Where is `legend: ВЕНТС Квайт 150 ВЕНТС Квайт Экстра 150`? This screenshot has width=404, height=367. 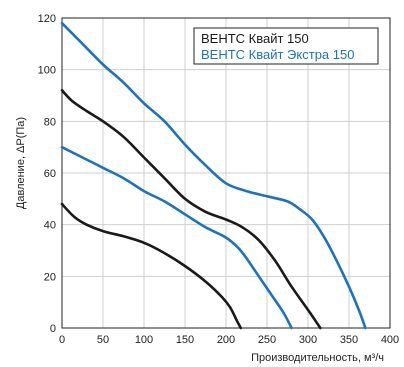 legend: ВЕНТС Квайт 150 ВЕНТС Квайт Экстра 150 is located at coordinates (286, 46).